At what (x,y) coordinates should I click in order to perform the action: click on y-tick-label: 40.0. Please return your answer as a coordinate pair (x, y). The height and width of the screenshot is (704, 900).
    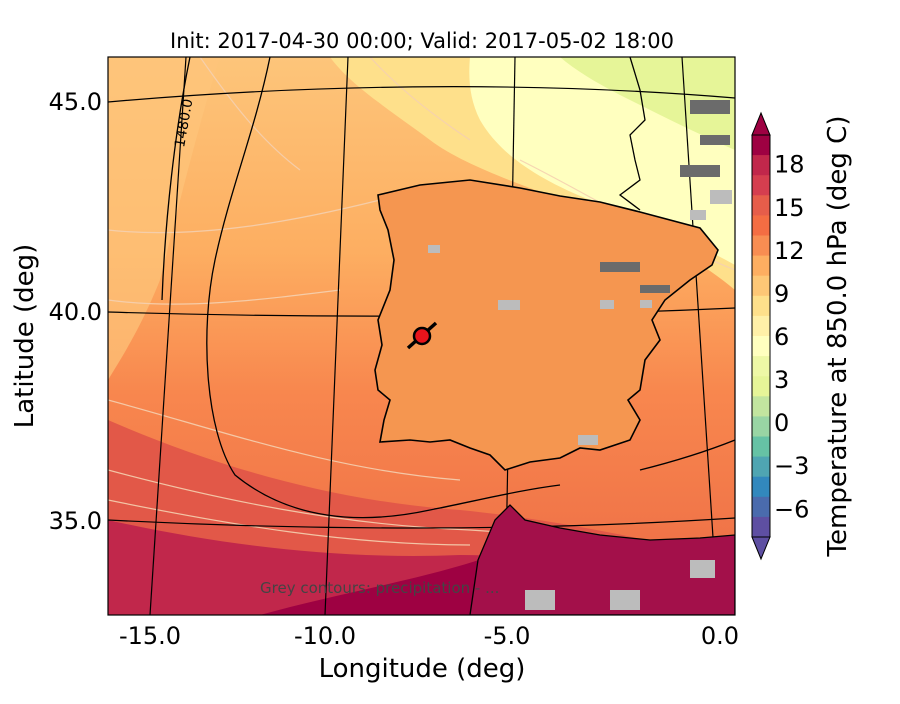
    Looking at the image, I should click on (75, 312).